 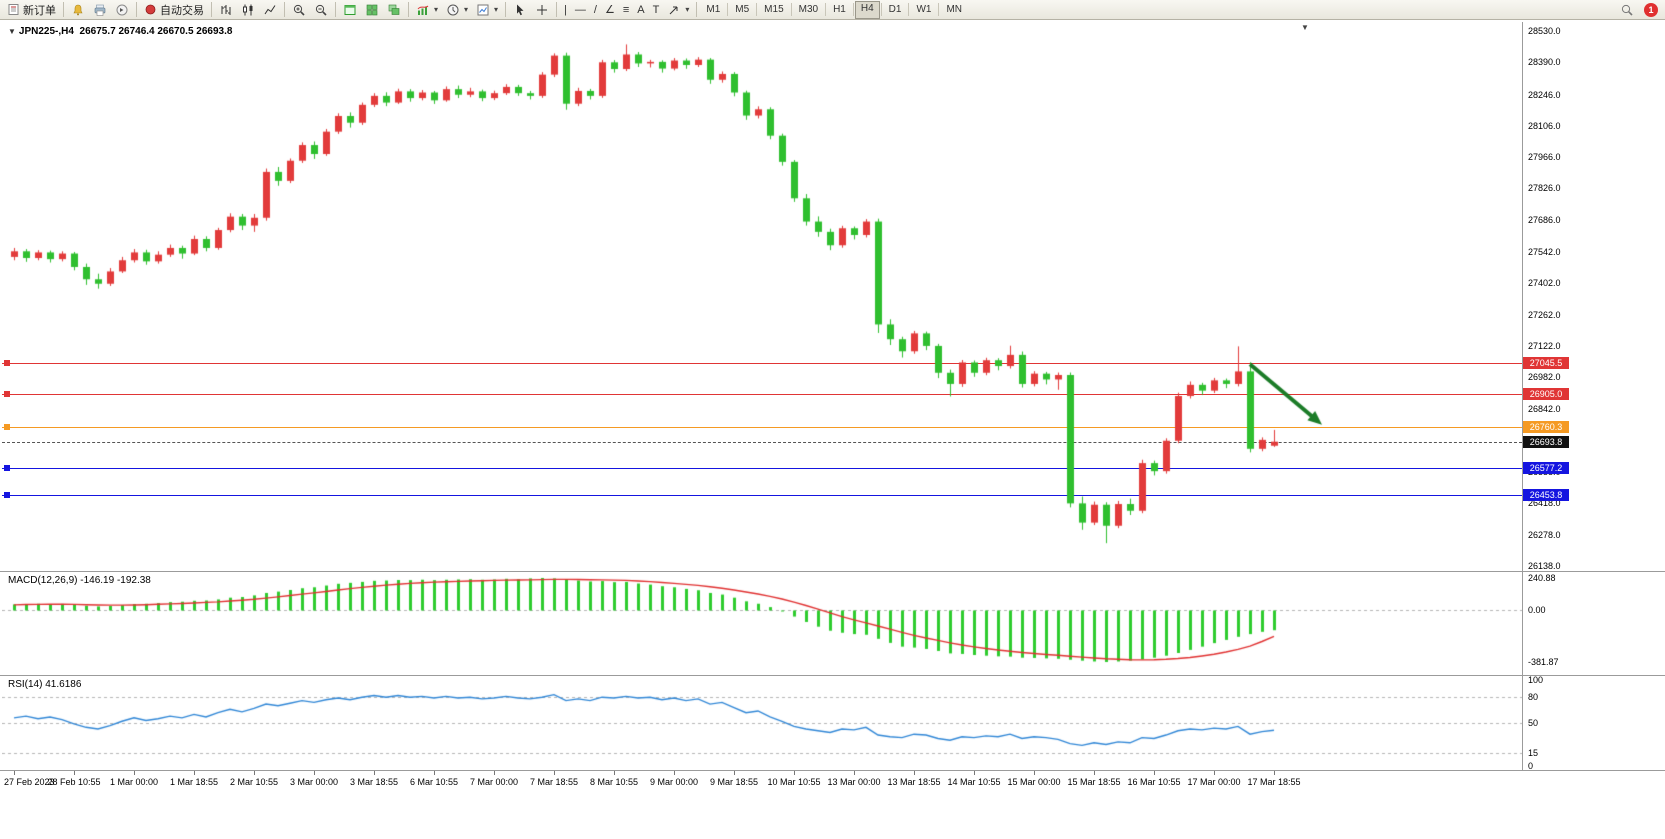 I want to click on price-scale-label: 27122.0, so click(x=1544, y=345).